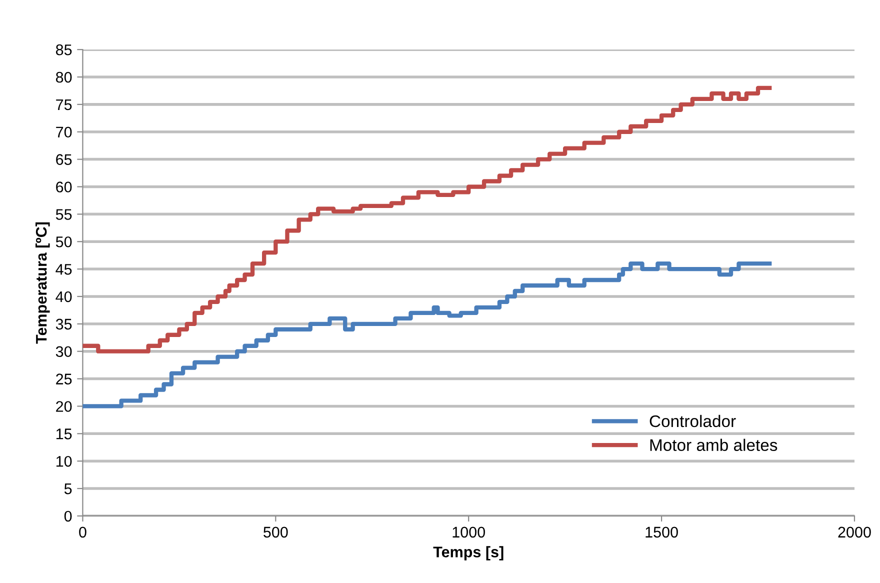 This screenshot has height=583, width=880. I want to click on y-tick-label: 70, so click(64, 132).